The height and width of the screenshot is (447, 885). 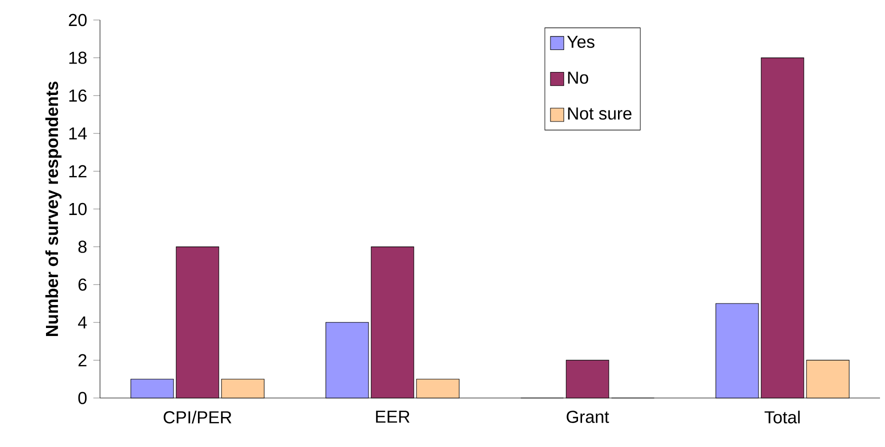 I want to click on y-tick-label: 8, so click(x=82, y=246).